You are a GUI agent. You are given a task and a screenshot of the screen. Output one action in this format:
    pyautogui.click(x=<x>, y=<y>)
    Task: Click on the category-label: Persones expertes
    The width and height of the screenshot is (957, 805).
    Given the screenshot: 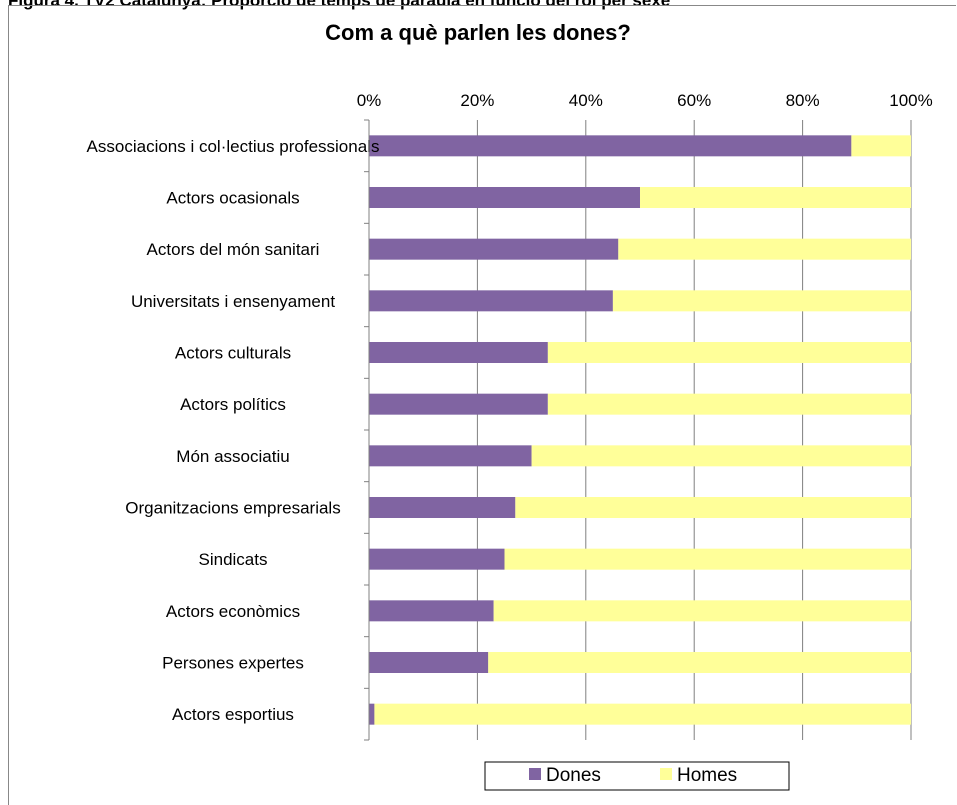 What is the action you would take?
    pyautogui.click(x=233, y=663)
    